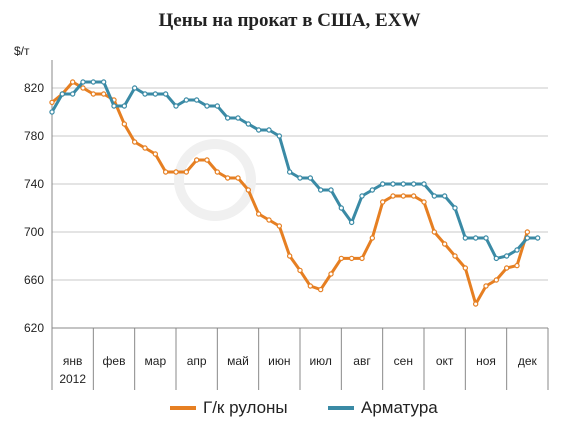 The image size is (579, 441). Describe the element at coordinates (245, 407) in the screenshot. I see `legend-label-hot-rolled-coil: Г/к рулоны` at that location.